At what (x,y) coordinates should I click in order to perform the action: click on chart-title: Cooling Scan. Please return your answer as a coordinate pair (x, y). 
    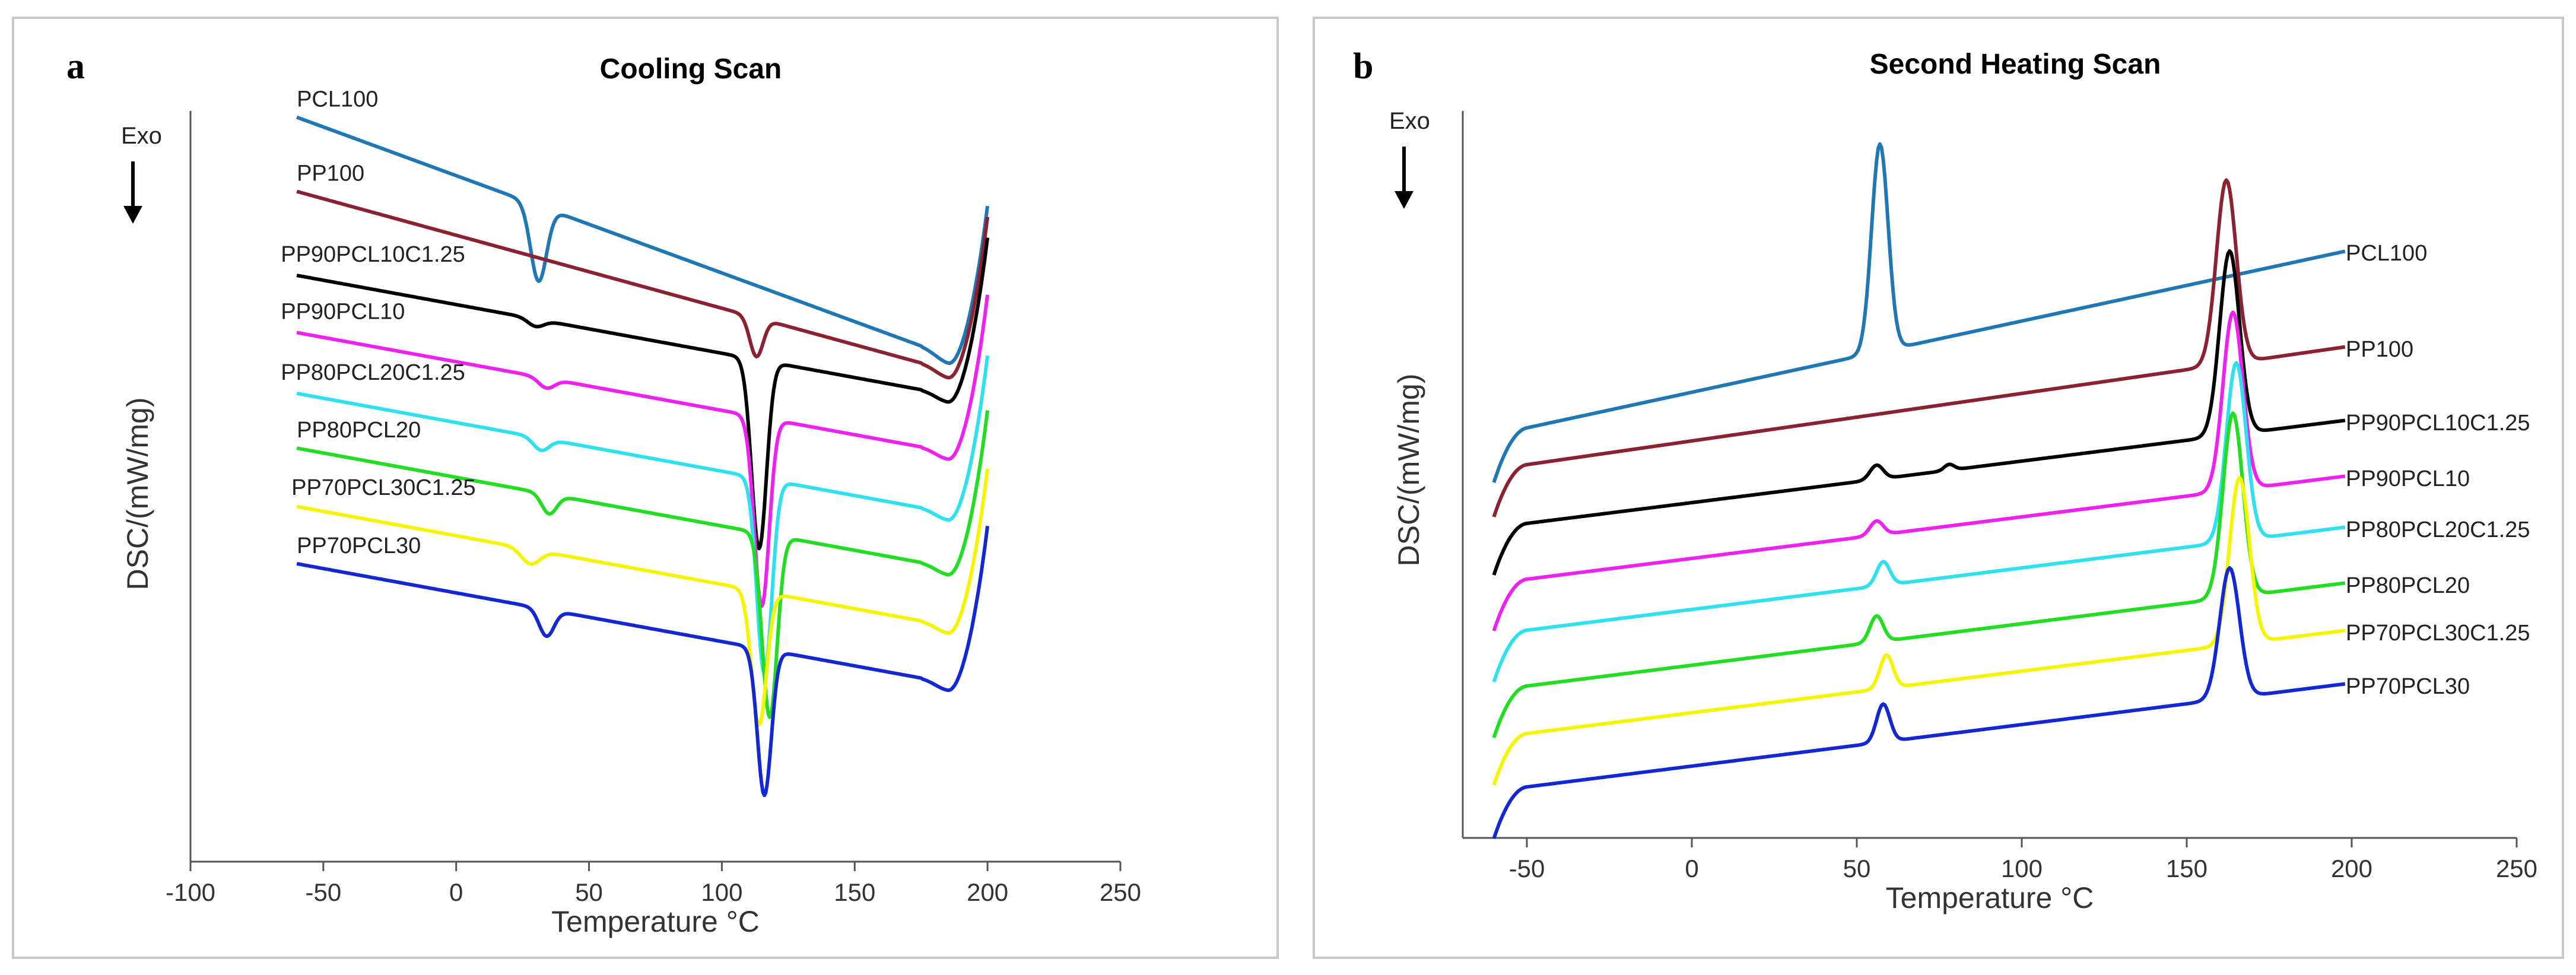
    Looking at the image, I should click on (691, 69).